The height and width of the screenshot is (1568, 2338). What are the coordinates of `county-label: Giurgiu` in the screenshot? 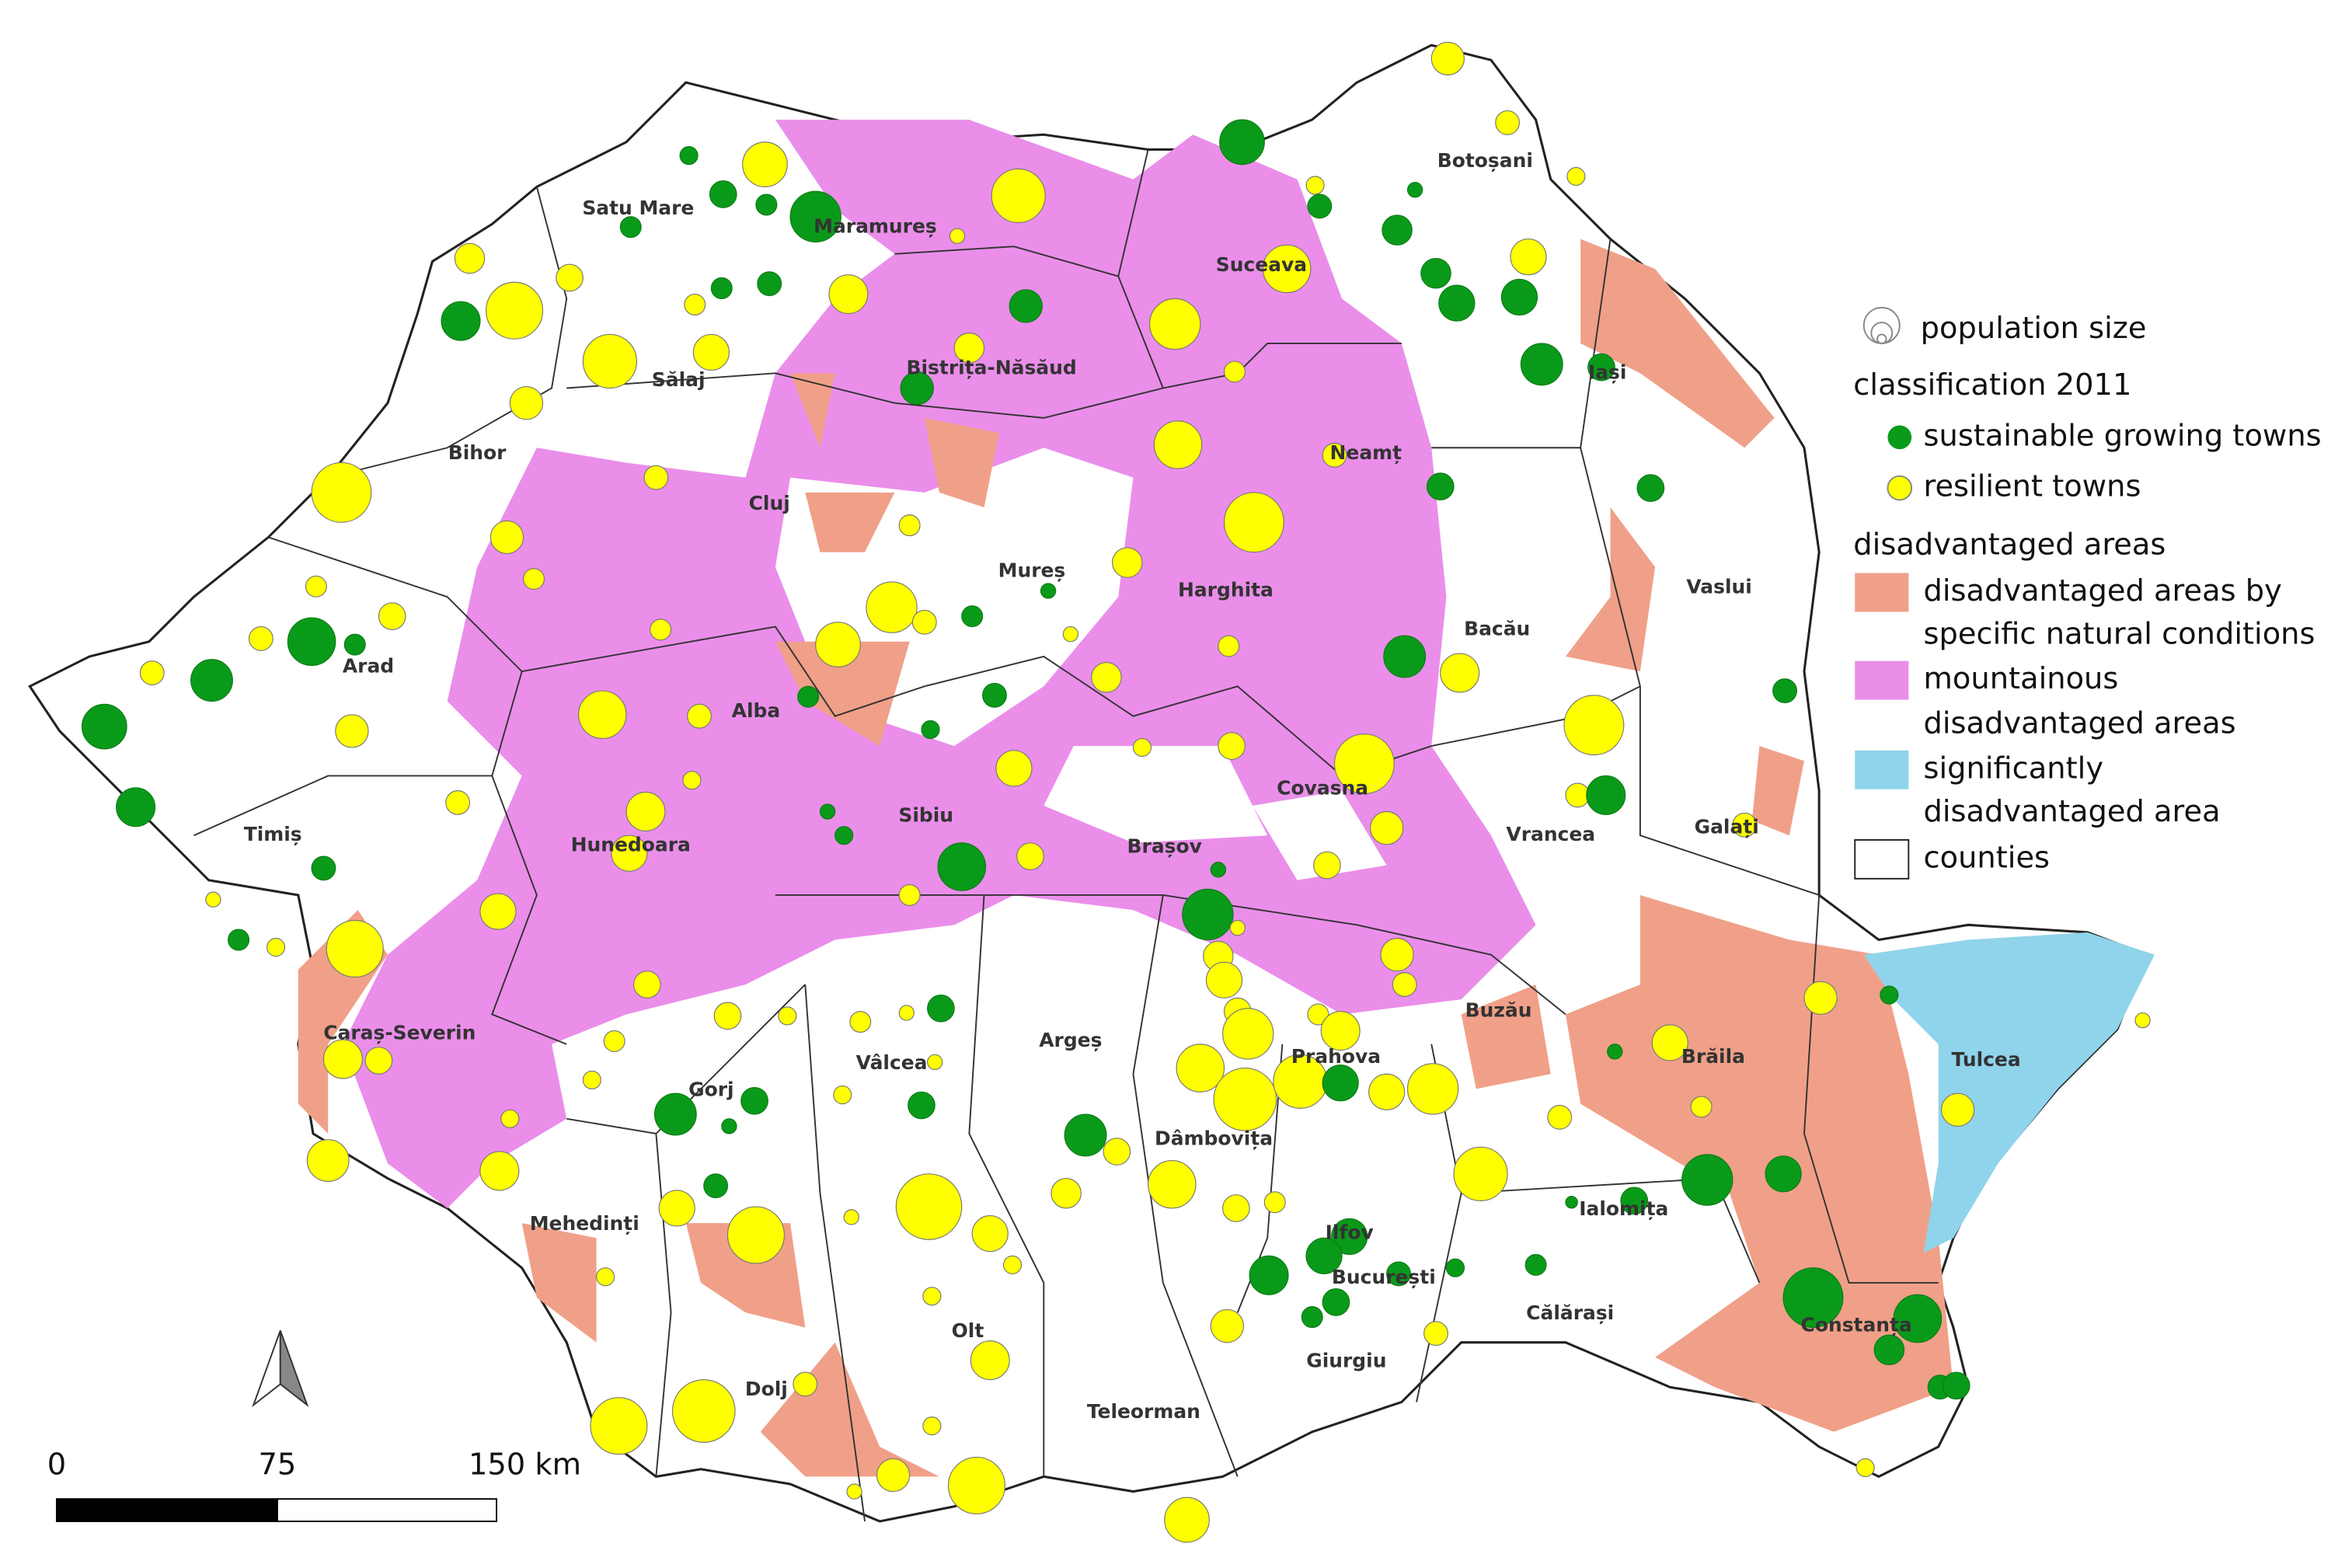 It's located at (1346, 1361).